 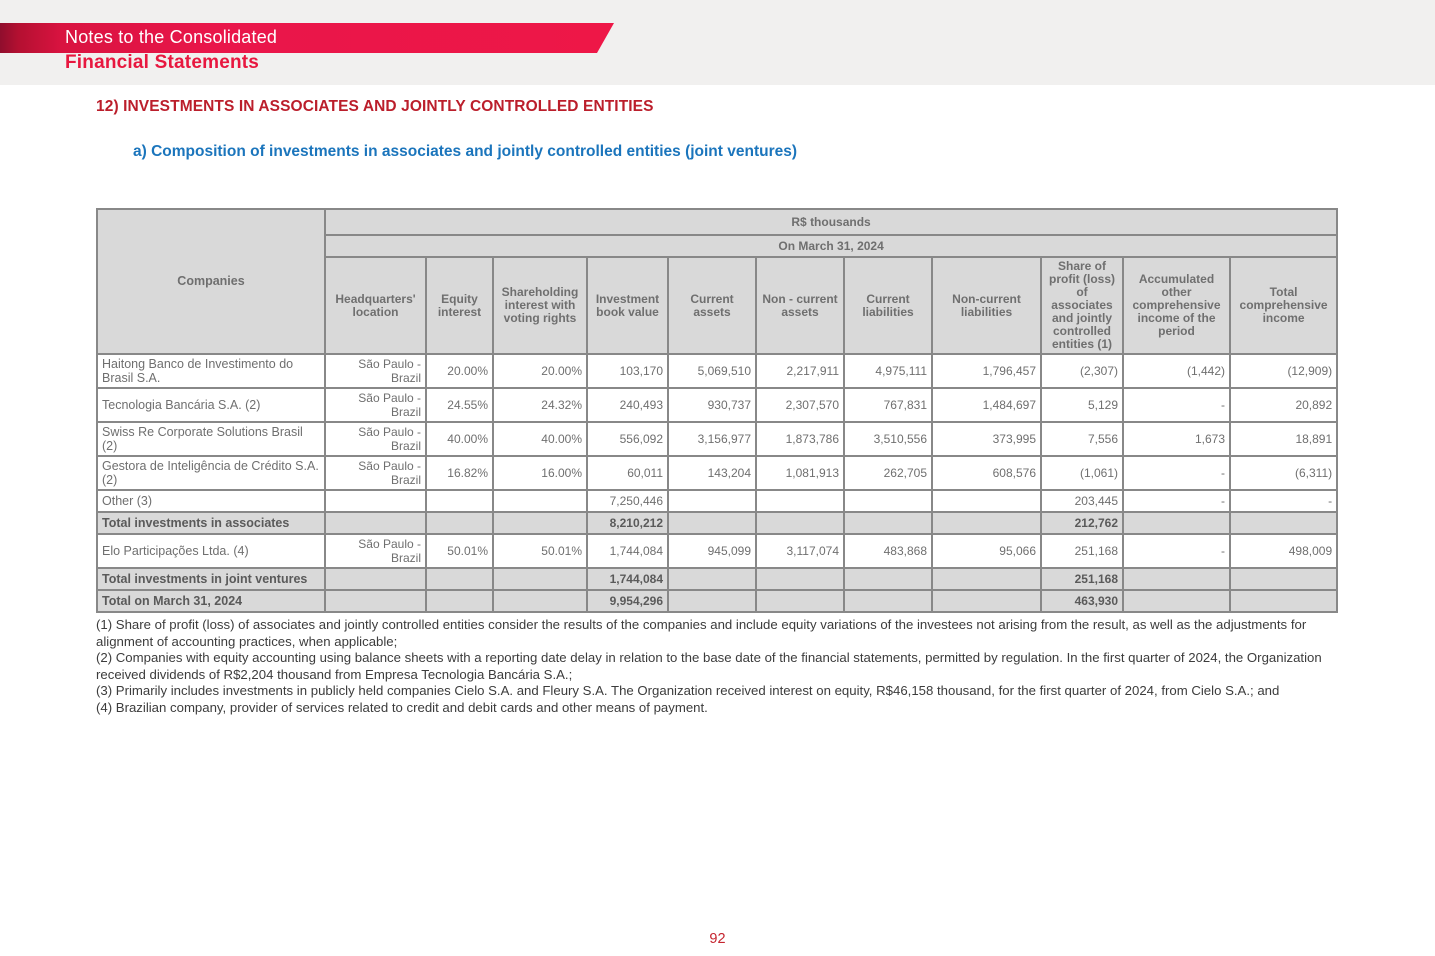 What do you see at coordinates (1283, 551) in the screenshot?
I see `value-cell: 498,009` at bounding box center [1283, 551].